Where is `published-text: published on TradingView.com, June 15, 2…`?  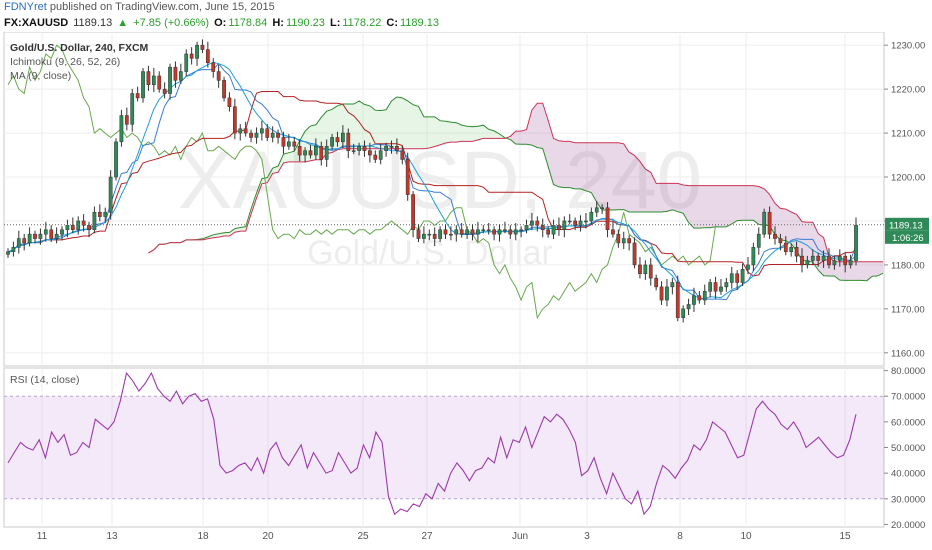
published-text: published on TradingView.com, June 15, 2… is located at coordinates (162, 7).